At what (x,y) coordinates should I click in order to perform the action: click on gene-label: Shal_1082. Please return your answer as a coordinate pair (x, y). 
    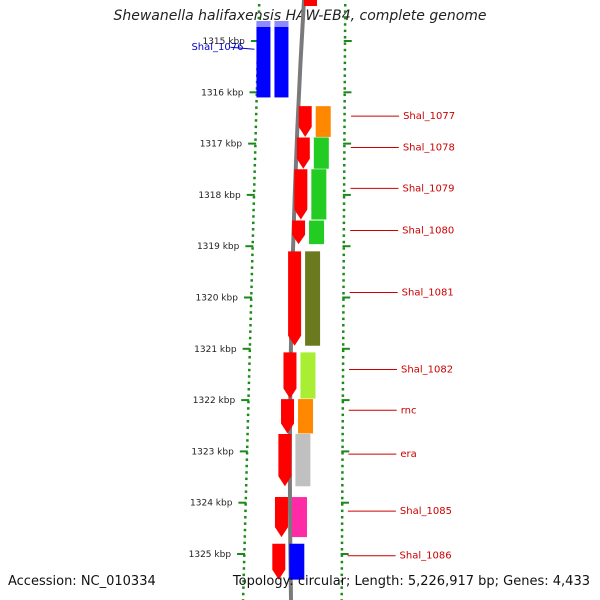
    Looking at the image, I should click on (427, 369).